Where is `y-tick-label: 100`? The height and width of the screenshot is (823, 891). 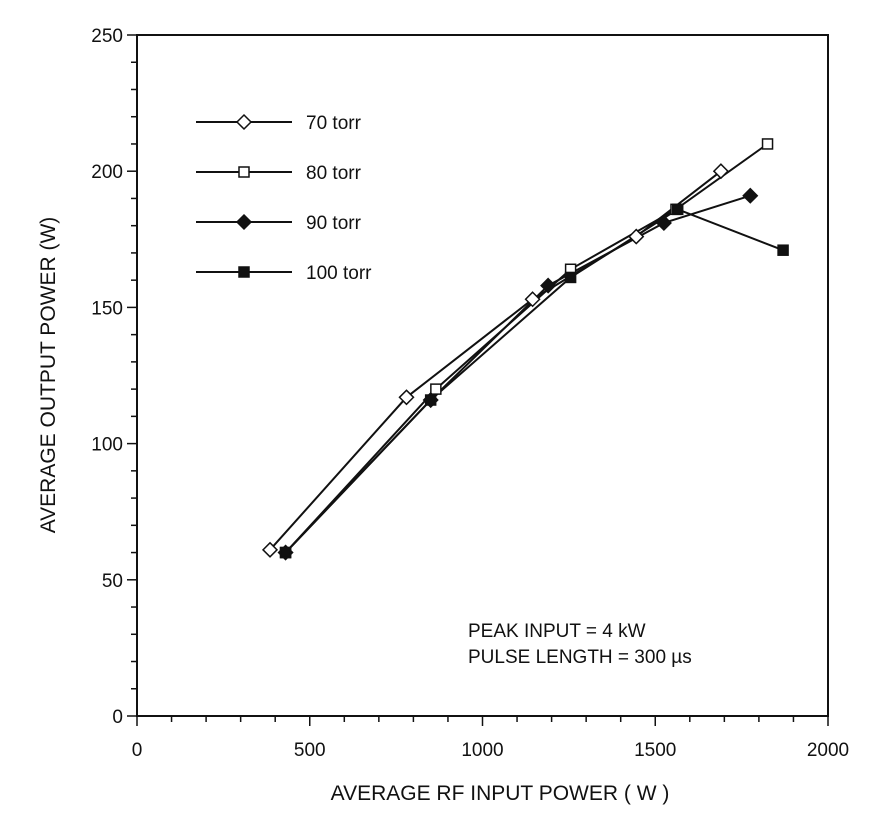
y-tick-label: 100 is located at coordinates (107, 445).